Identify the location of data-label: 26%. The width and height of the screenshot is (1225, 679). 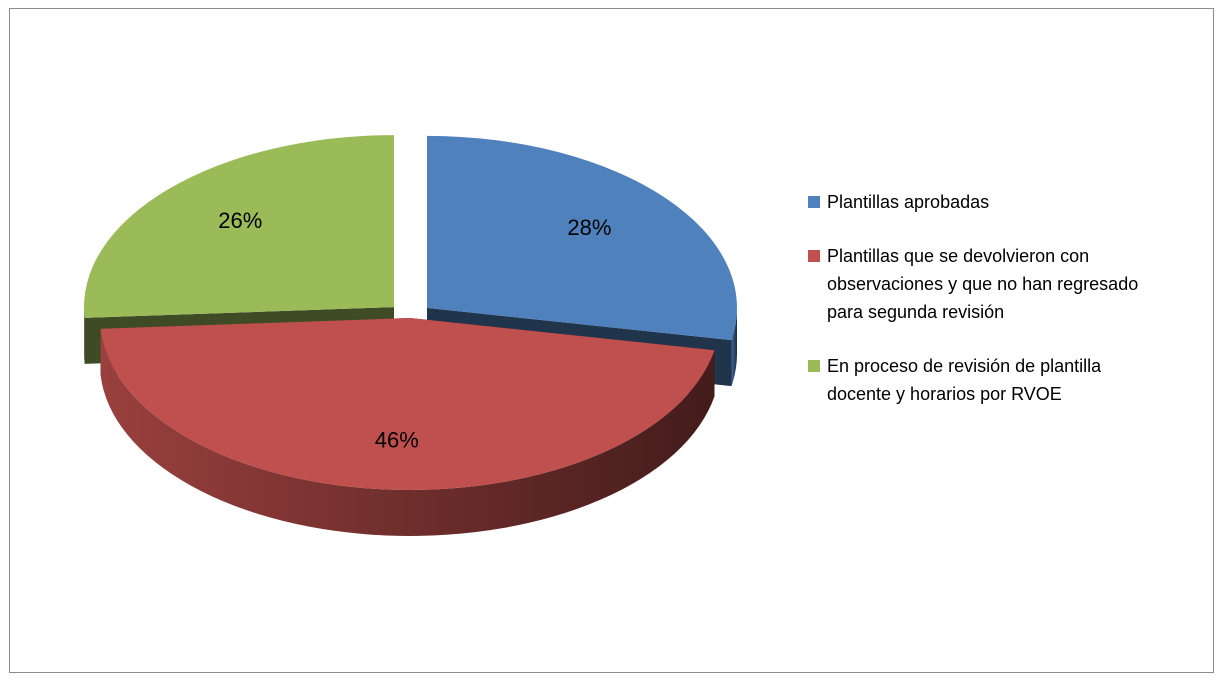
(240, 220).